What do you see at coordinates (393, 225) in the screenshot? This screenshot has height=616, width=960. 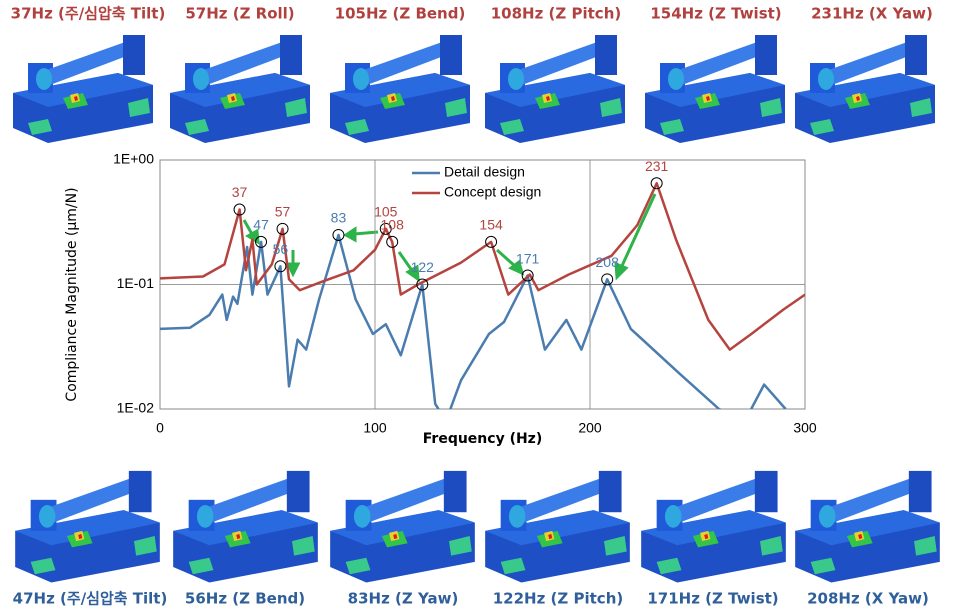 I see `peak-label: 108` at bounding box center [393, 225].